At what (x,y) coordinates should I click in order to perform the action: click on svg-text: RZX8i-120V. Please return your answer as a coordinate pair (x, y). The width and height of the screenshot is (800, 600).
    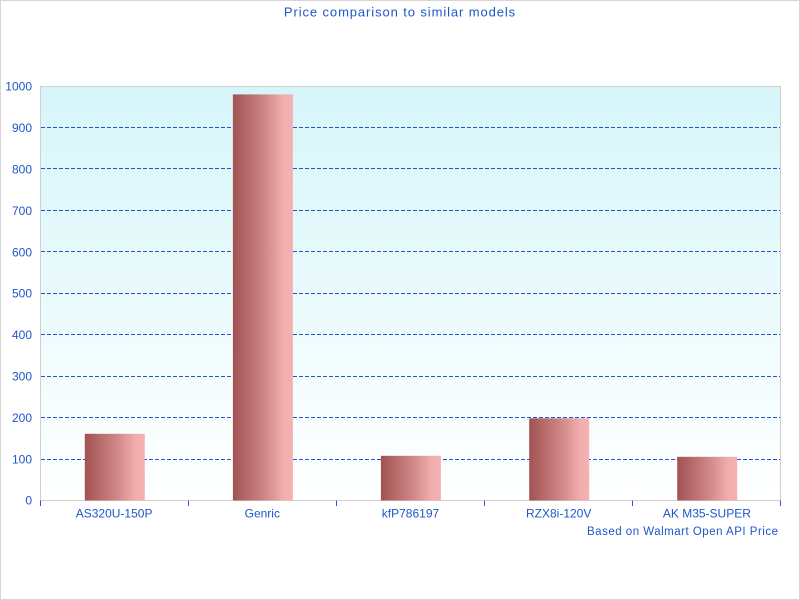
    Looking at the image, I should click on (558, 514).